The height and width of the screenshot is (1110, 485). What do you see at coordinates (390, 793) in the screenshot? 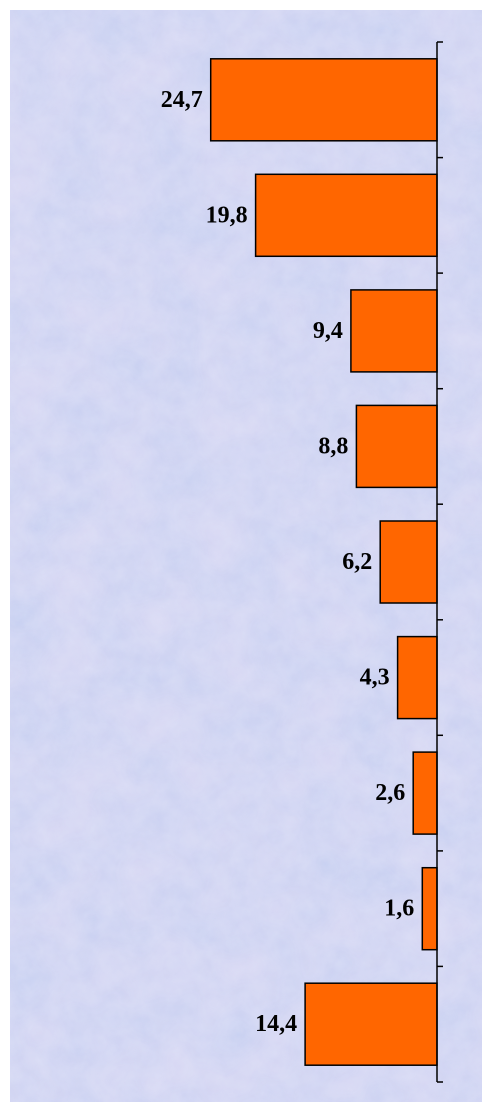
I see `data-label-7: 2,6` at bounding box center [390, 793].